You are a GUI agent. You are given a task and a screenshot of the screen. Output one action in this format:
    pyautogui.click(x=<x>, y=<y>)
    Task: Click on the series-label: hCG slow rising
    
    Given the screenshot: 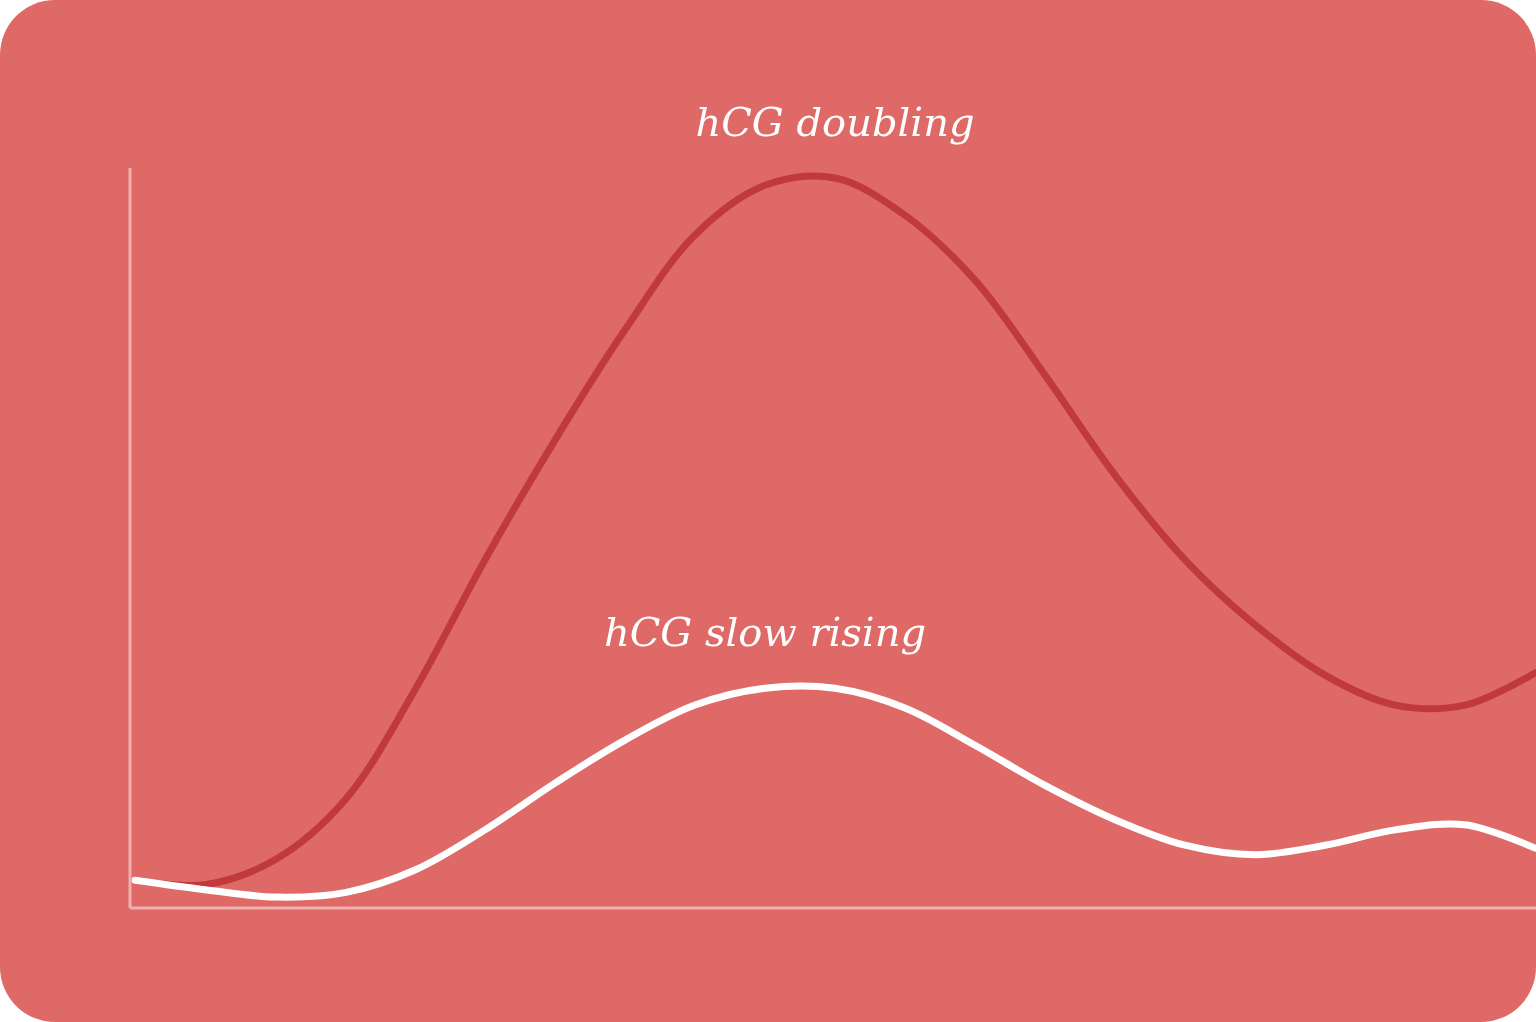 What is the action you would take?
    pyautogui.click(x=765, y=632)
    